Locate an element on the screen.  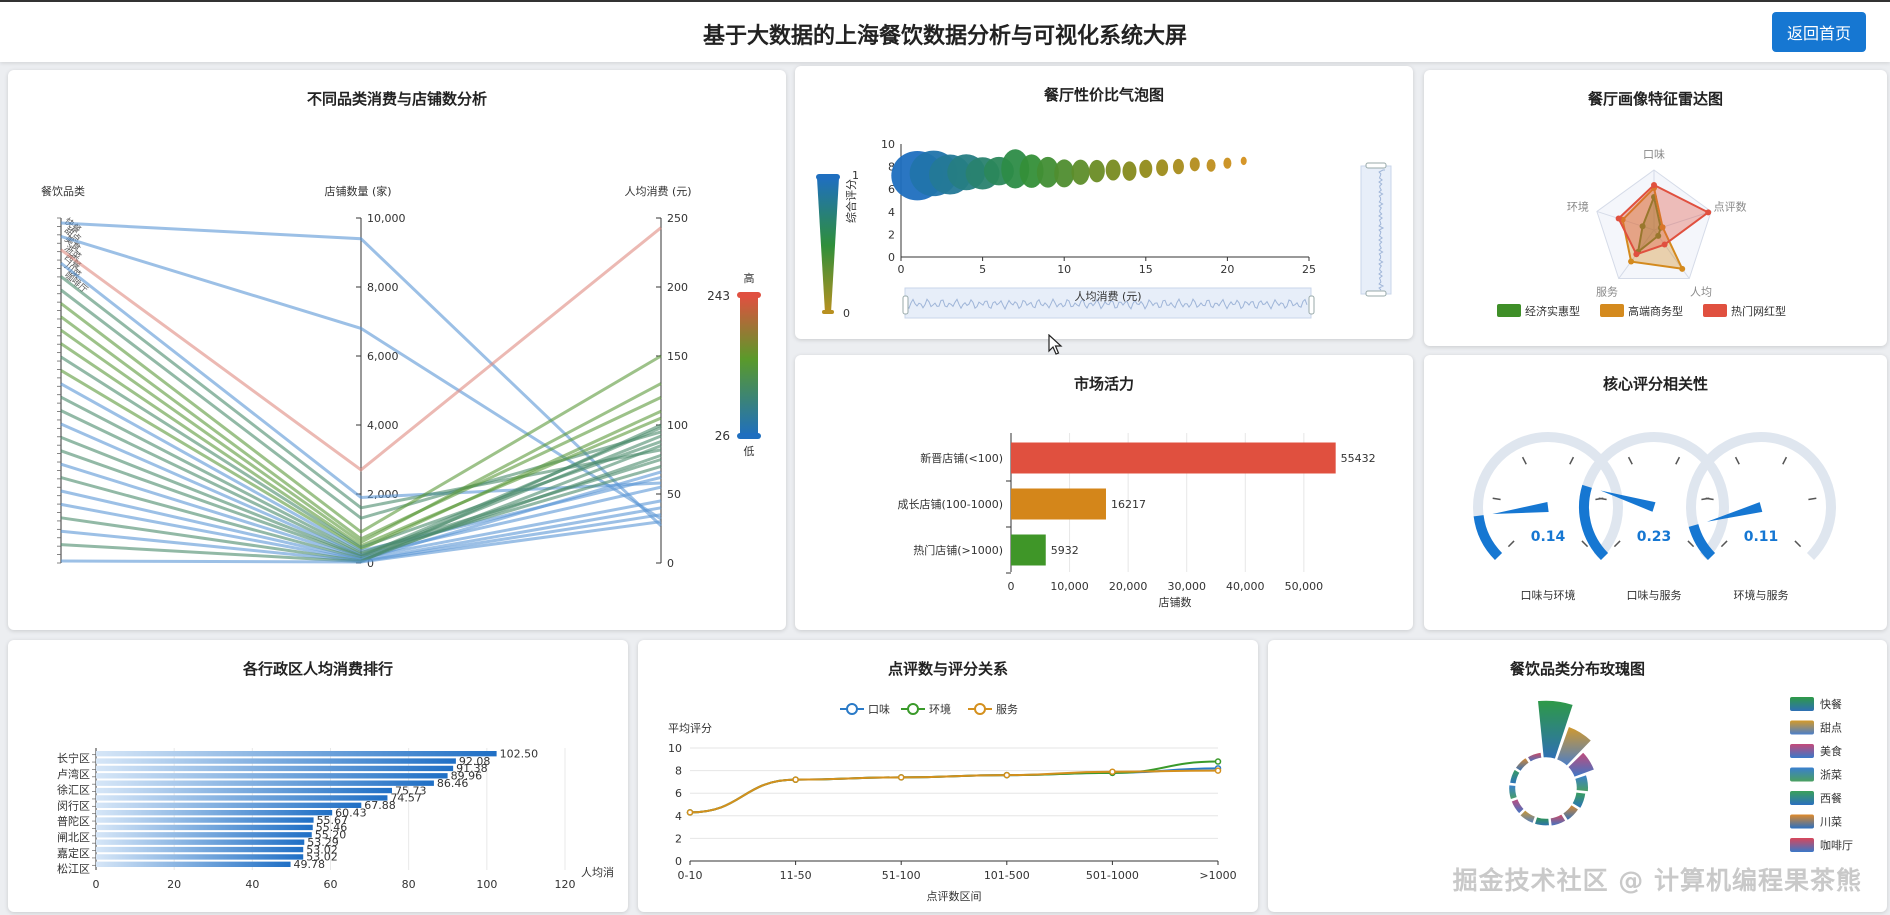
y-tick-label: 8 is located at coordinates (678, 771).